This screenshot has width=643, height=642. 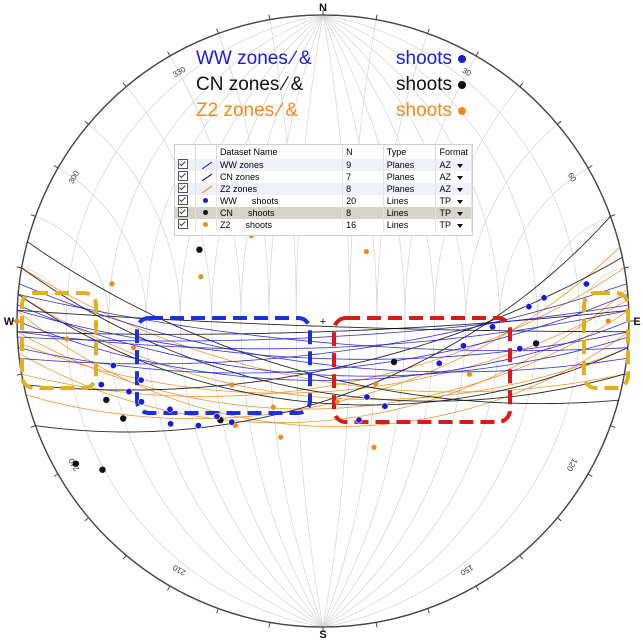 What do you see at coordinates (363, 165) in the screenshot?
I see `dataset-n: 9` at bounding box center [363, 165].